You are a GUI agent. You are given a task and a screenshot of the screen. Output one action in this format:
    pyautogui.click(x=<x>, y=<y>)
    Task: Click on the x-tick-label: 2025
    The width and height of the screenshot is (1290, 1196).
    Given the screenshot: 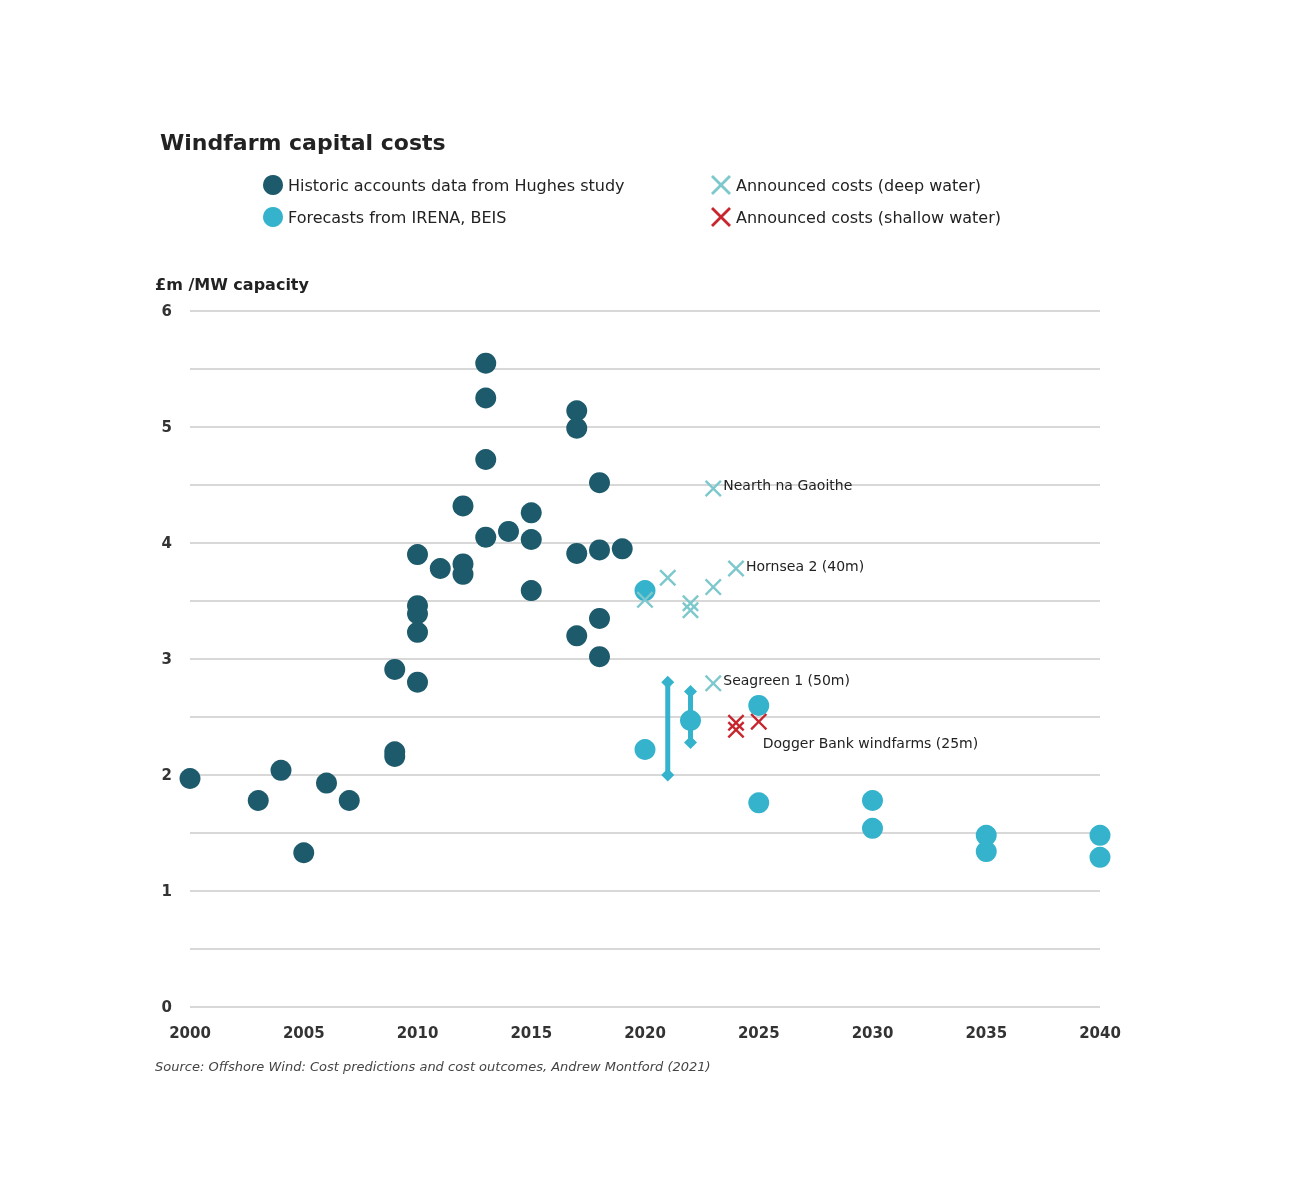 What is the action you would take?
    pyautogui.click(x=758, y=1032)
    